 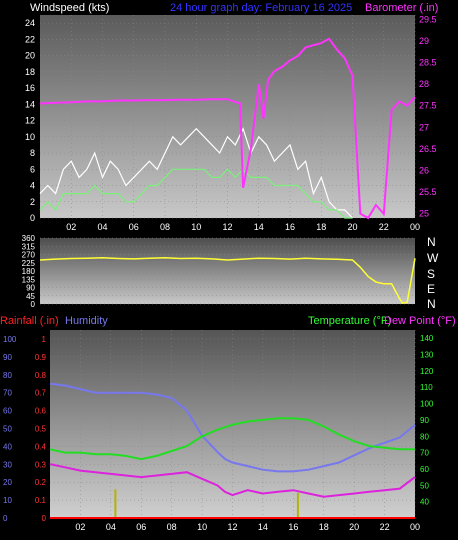 I want to click on wind-tick-label: 2, so click(x=32, y=202).